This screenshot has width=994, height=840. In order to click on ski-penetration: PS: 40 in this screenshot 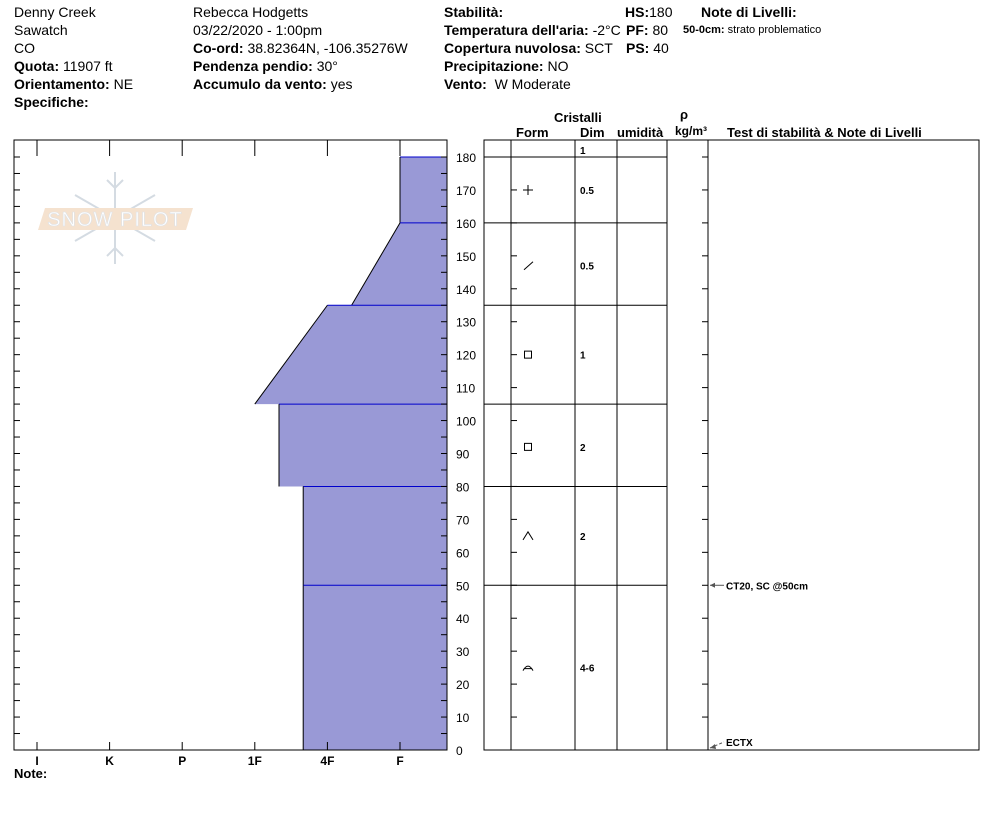, I will do `click(647, 48)`.